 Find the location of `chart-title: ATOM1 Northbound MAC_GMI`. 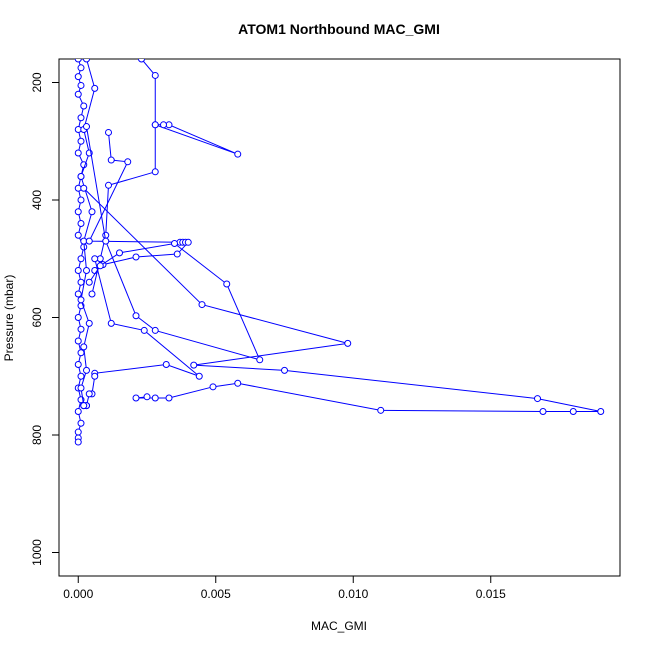

chart-title: ATOM1 Northbound MAC_GMI is located at coordinates (339, 29).